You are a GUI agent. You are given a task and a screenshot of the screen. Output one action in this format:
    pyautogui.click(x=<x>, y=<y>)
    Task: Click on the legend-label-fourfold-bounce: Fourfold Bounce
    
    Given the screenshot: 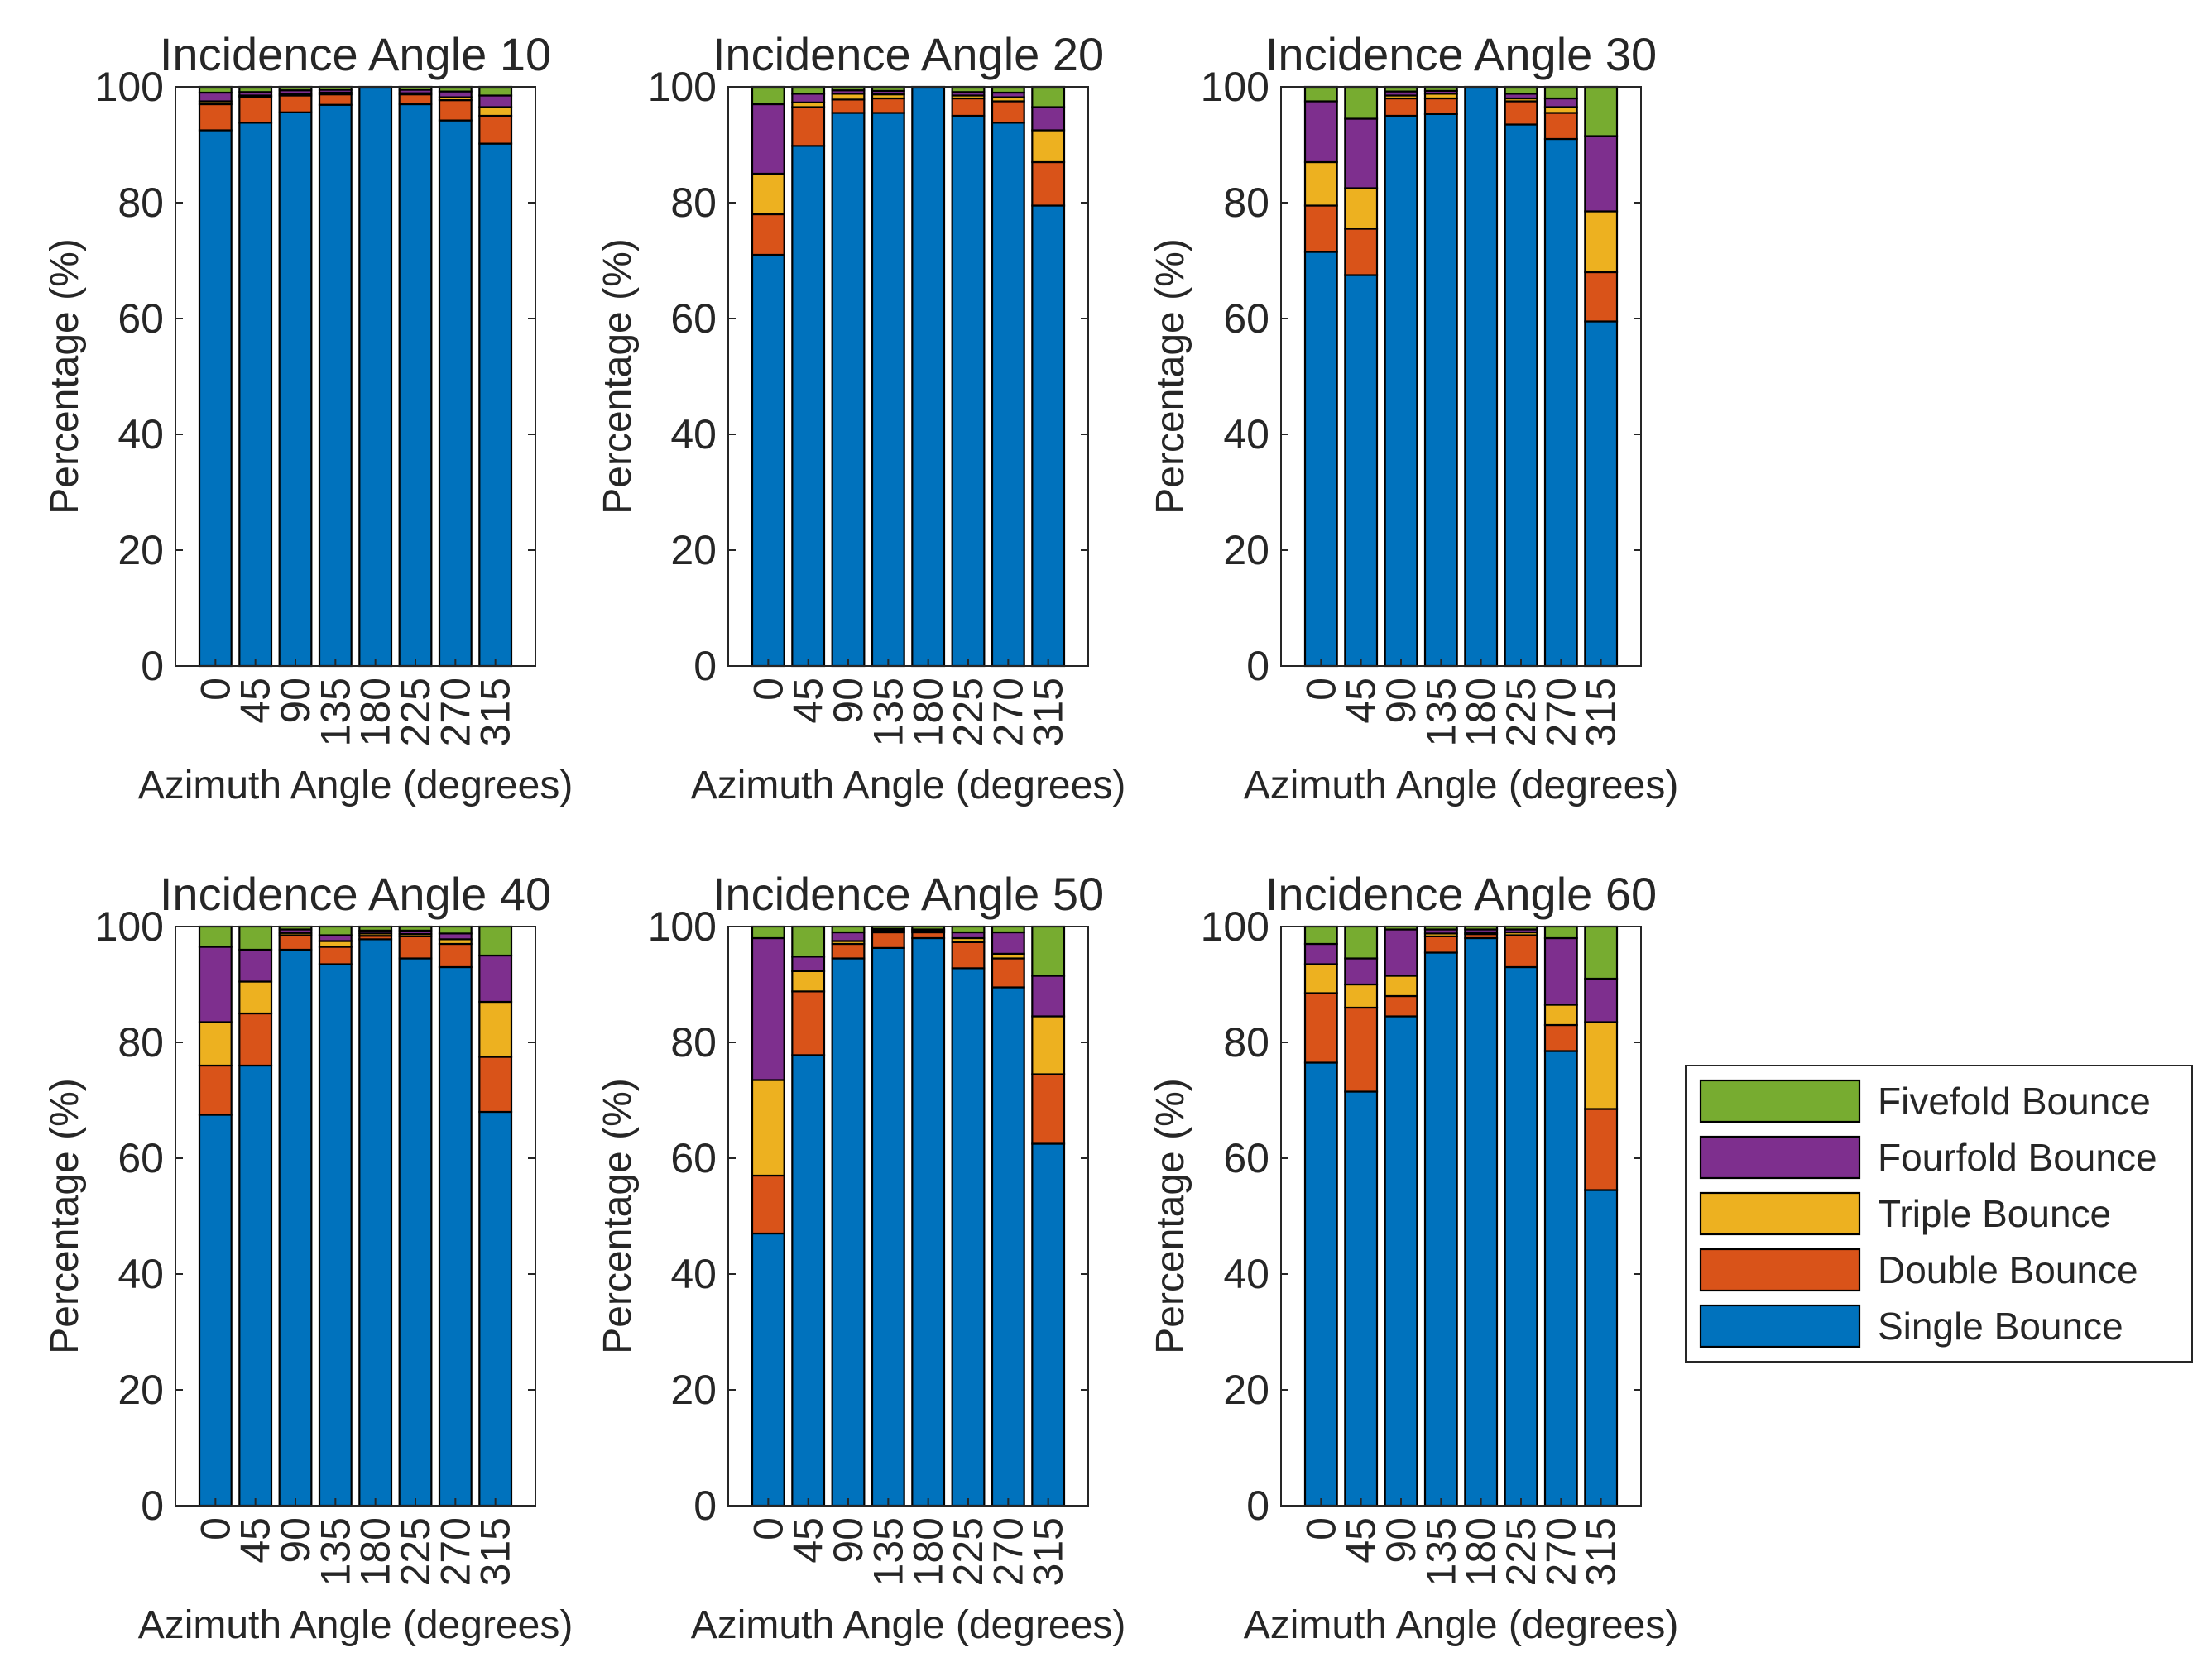 What is the action you would take?
    pyautogui.click(x=2017, y=1157)
    